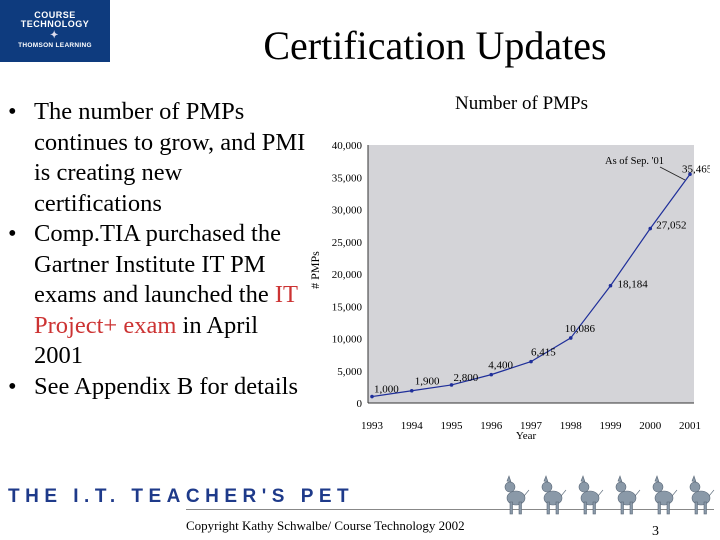 The image size is (720, 540). Describe the element at coordinates (522, 103) in the screenshot. I see `chart-title: Number of PMPs` at that location.